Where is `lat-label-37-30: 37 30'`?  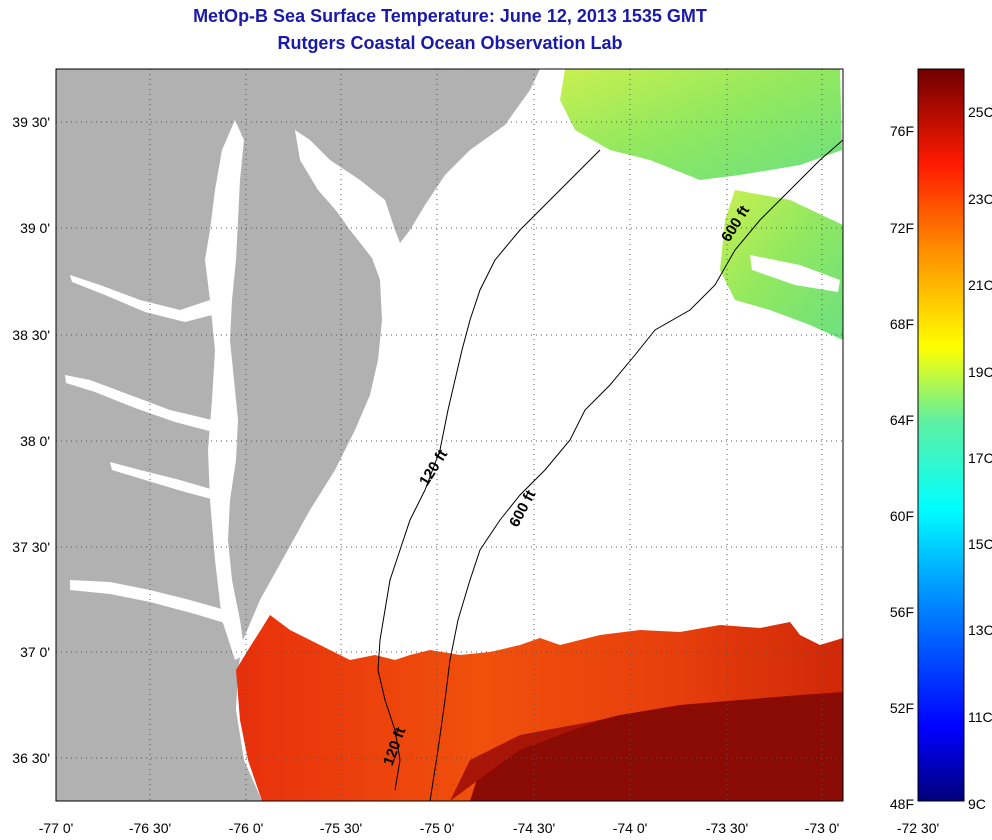 lat-label-37-30: 37 30' is located at coordinates (31, 547).